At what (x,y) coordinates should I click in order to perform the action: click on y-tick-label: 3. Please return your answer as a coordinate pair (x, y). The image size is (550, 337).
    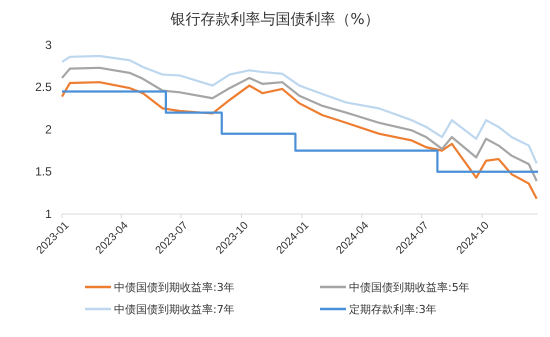
    Looking at the image, I should click on (48, 45).